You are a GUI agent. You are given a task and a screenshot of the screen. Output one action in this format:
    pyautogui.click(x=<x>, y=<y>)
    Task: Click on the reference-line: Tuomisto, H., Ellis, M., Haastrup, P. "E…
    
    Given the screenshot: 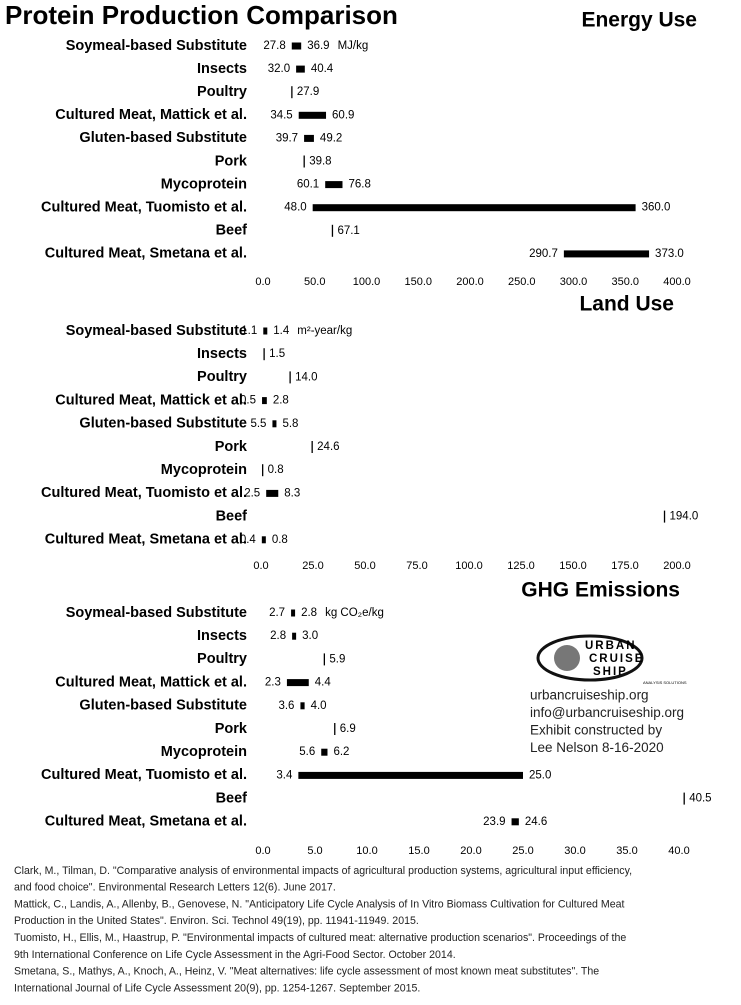 What is the action you would take?
    pyautogui.click(x=320, y=938)
    